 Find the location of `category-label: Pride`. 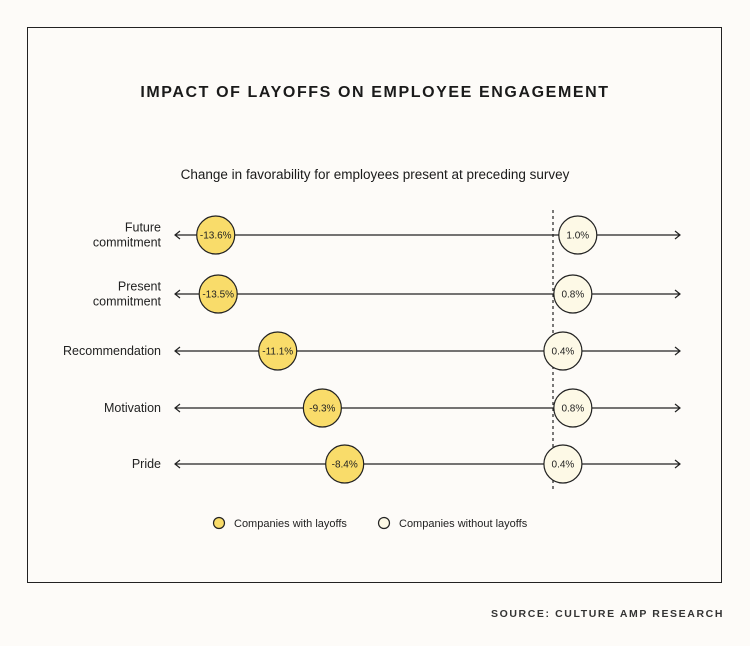

category-label: Pride is located at coordinates (146, 464).